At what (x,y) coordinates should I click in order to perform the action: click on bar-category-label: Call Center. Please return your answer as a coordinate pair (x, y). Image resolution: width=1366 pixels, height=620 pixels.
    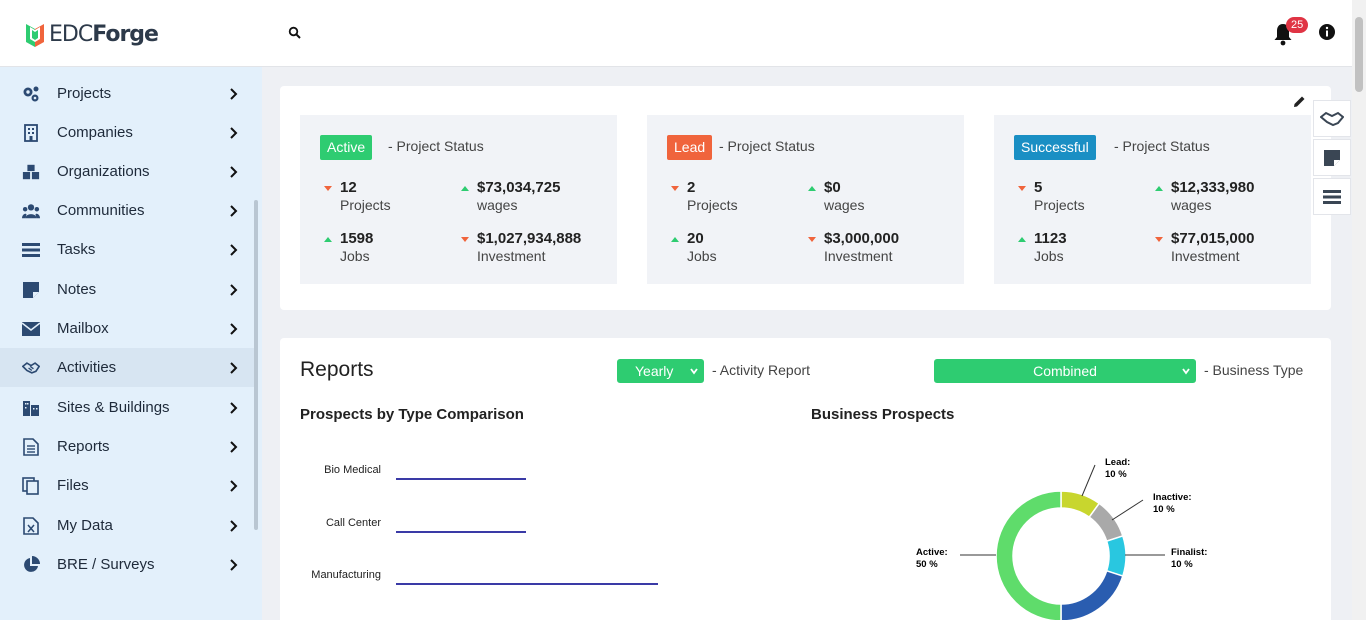
    Looking at the image, I should click on (353, 523).